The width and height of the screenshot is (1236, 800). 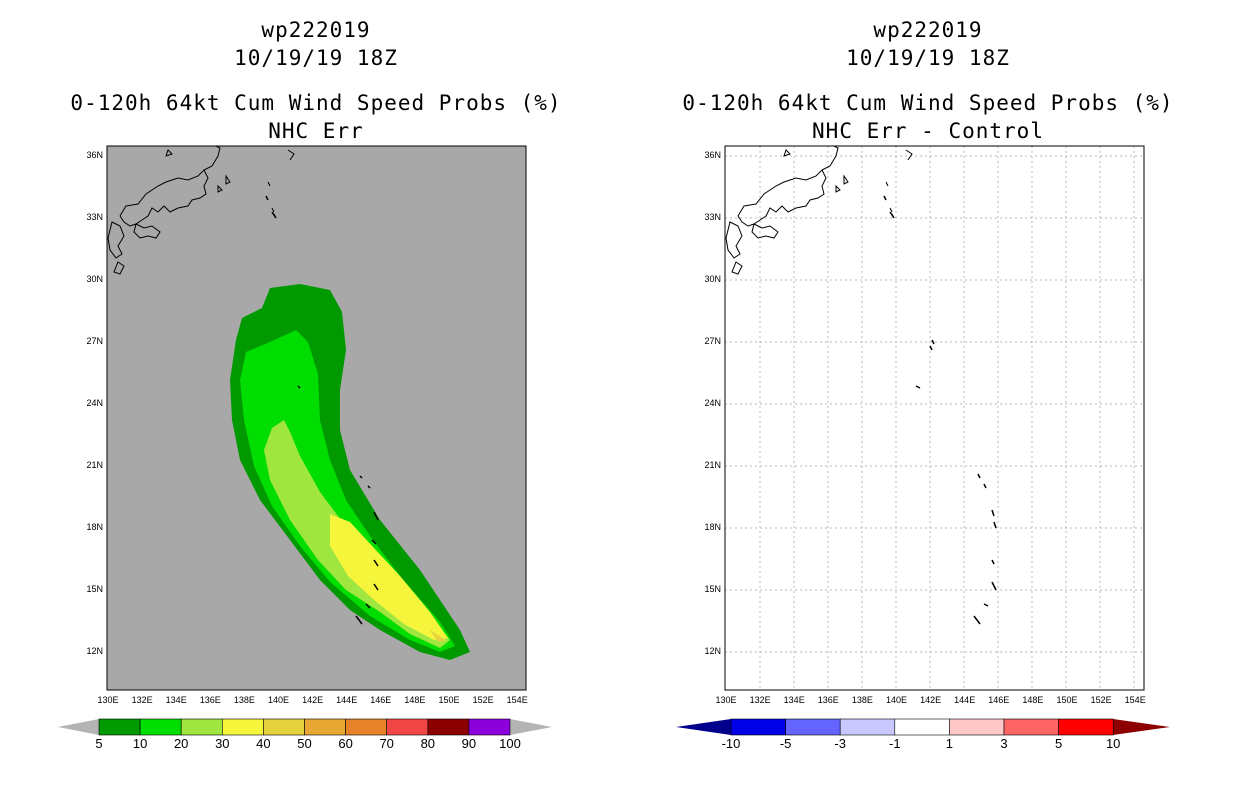 I want to click on right-colorbar-label: 5, so click(x=1058, y=743).